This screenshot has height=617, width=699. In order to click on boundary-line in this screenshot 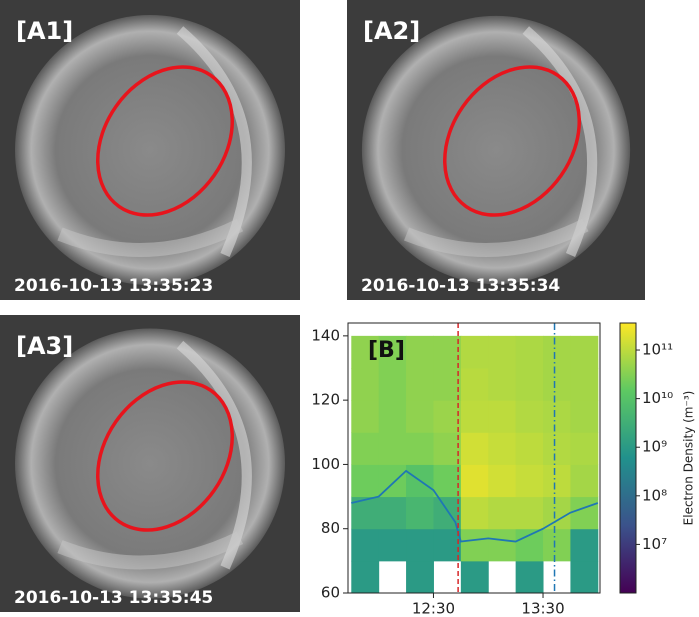, I will do `click(475, 506)`.